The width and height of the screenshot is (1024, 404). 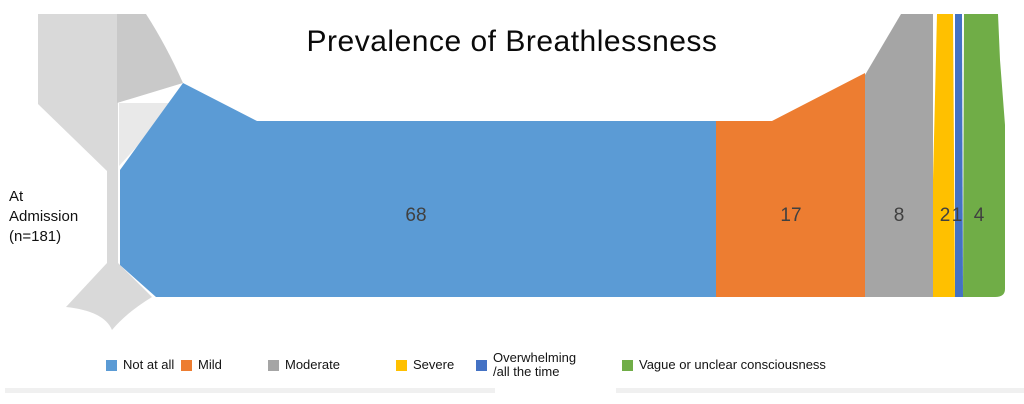 What do you see at coordinates (415, 215) in the screenshot?
I see `value-label-not-at-all: 68` at bounding box center [415, 215].